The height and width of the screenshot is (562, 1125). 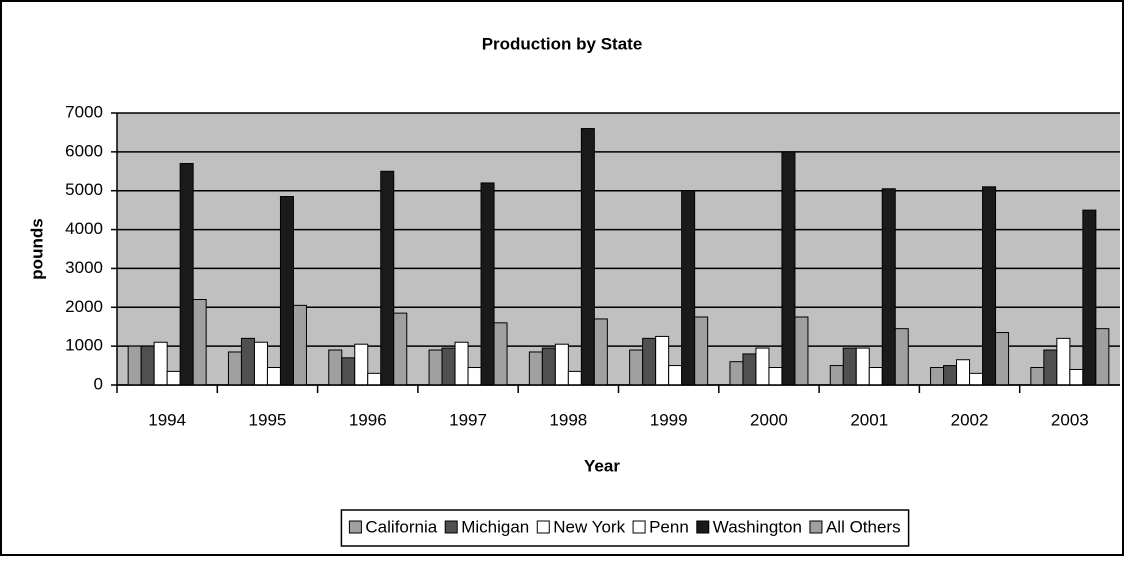 I want to click on y-tick-label: 4000, so click(x=84, y=228).